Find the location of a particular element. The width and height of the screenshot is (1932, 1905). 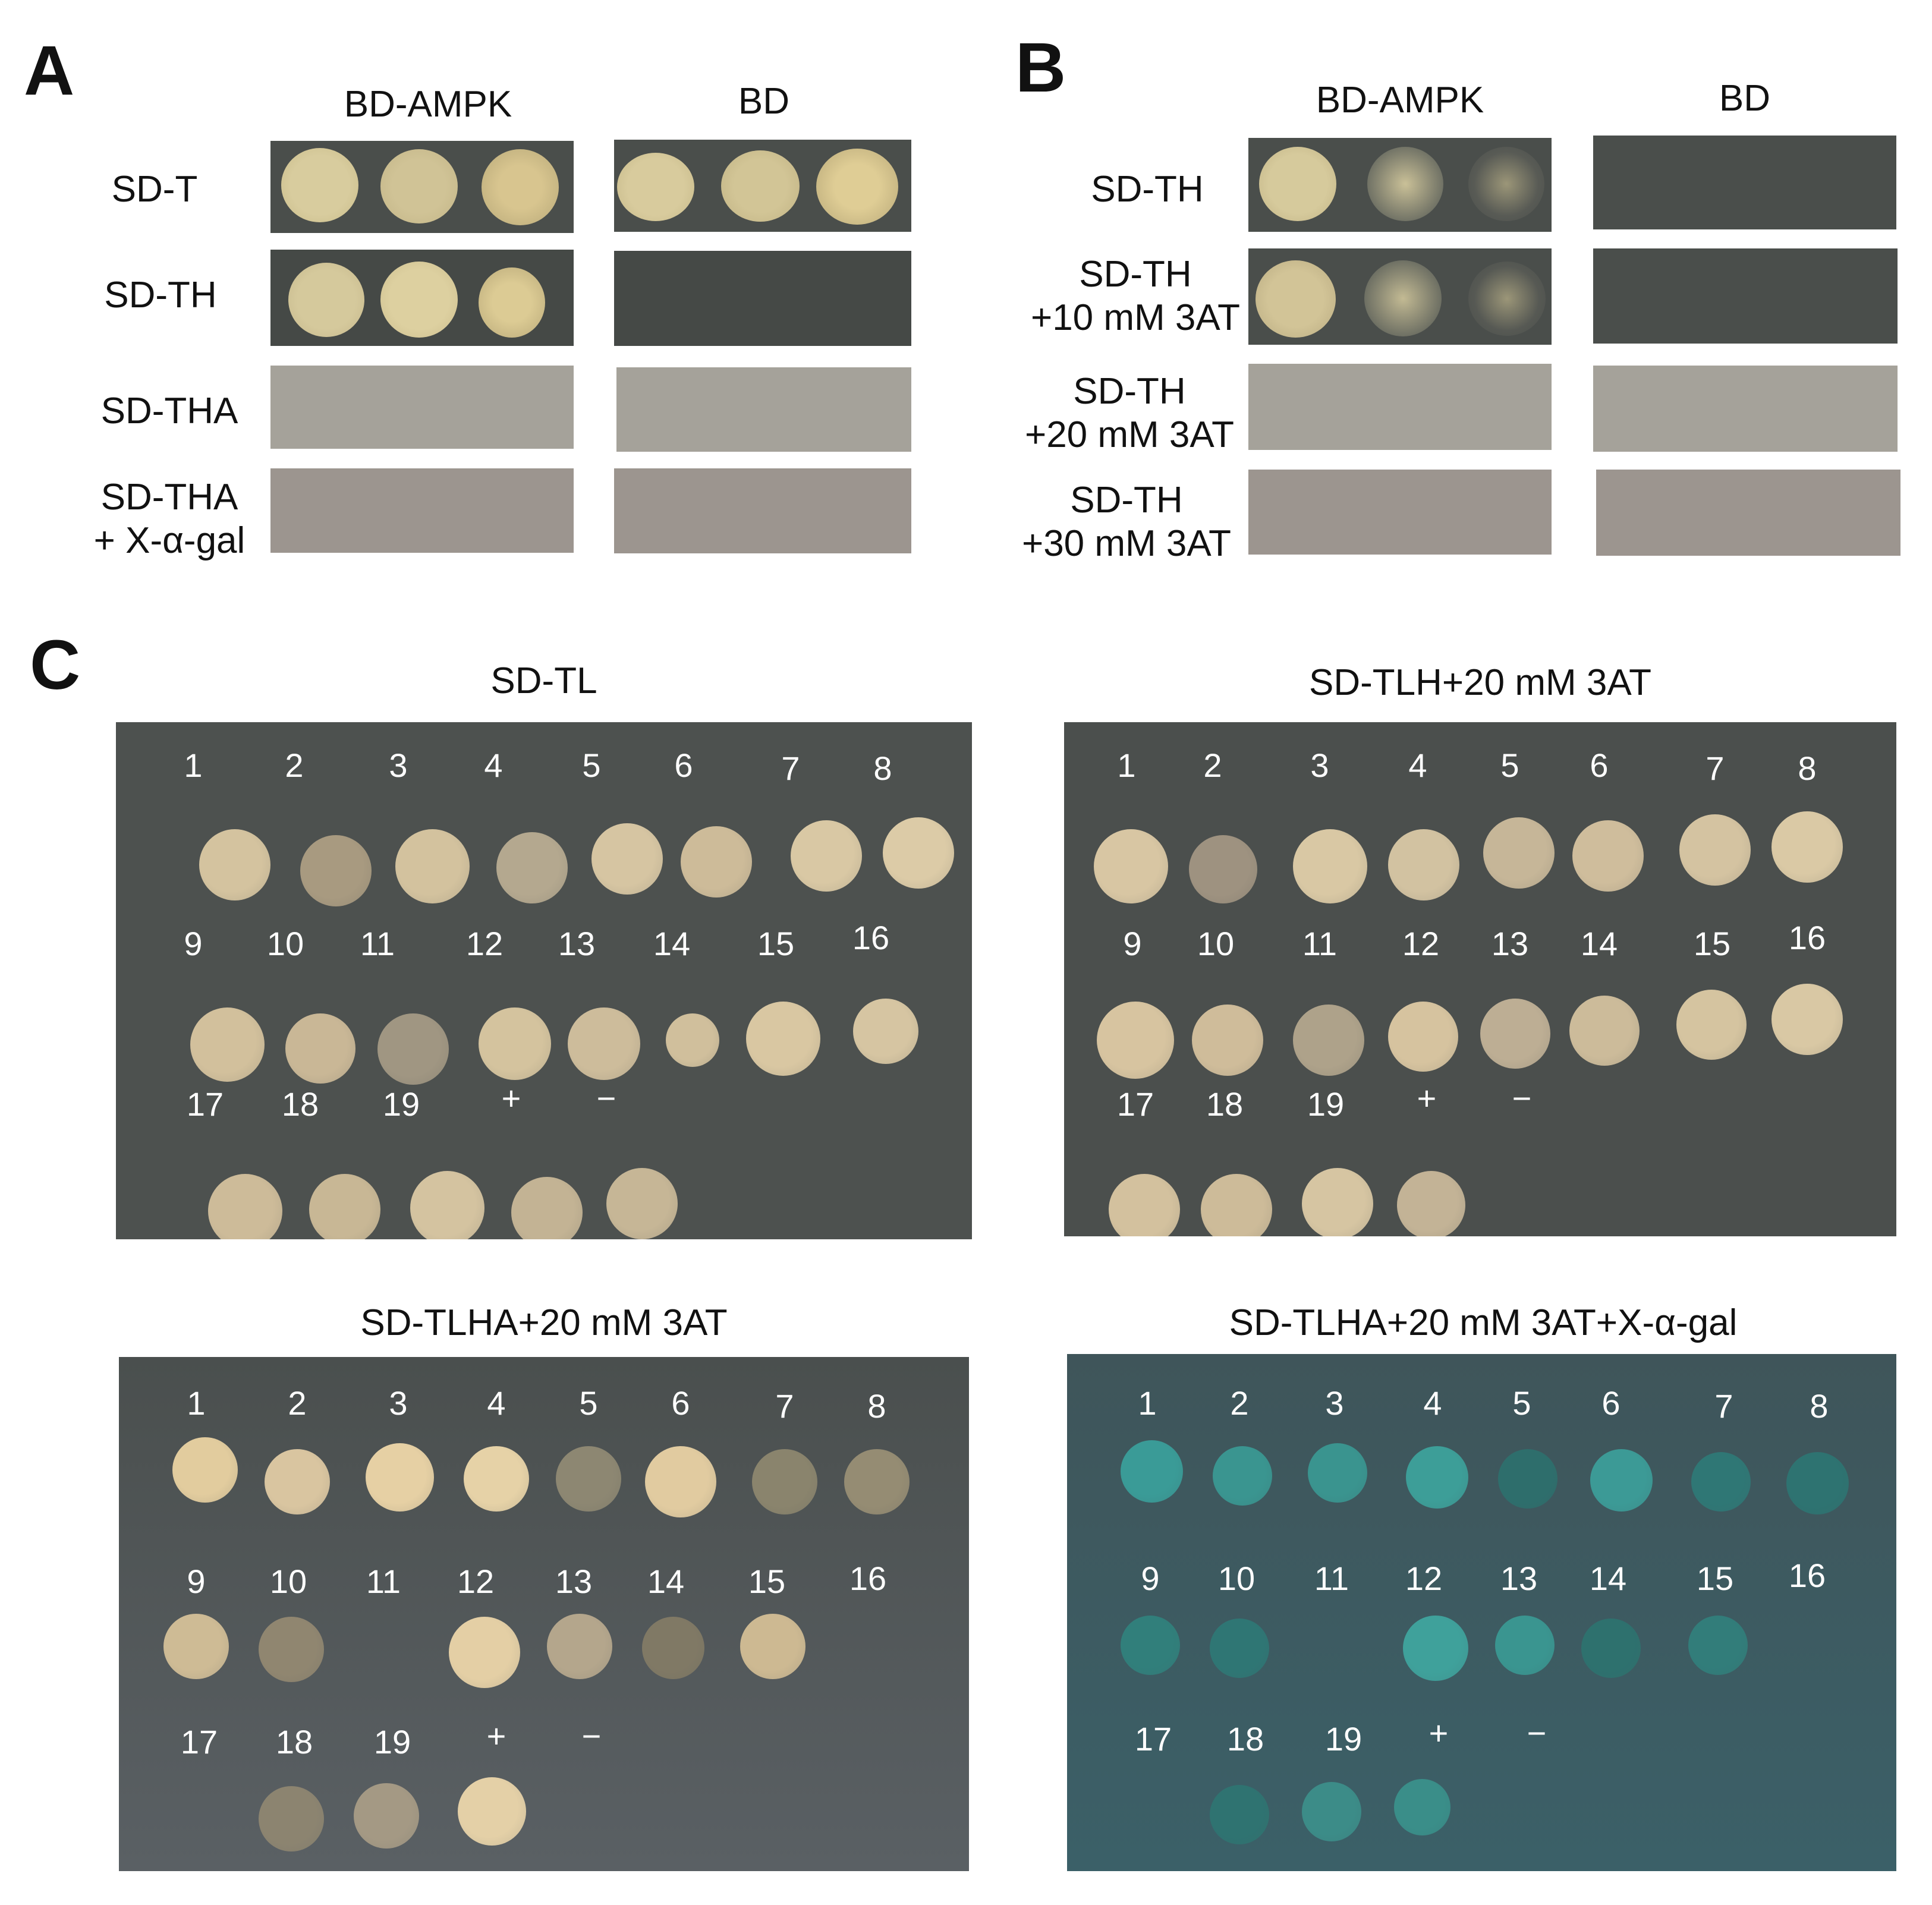

panel-letter-b: B is located at coordinates (1040, 68).